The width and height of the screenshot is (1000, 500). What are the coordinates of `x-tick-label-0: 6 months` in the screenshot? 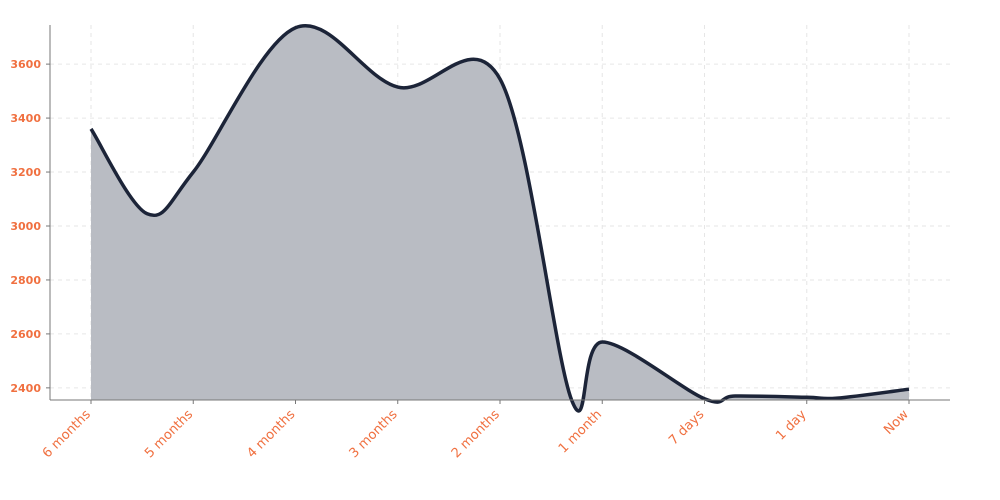 It's located at (67, 434).